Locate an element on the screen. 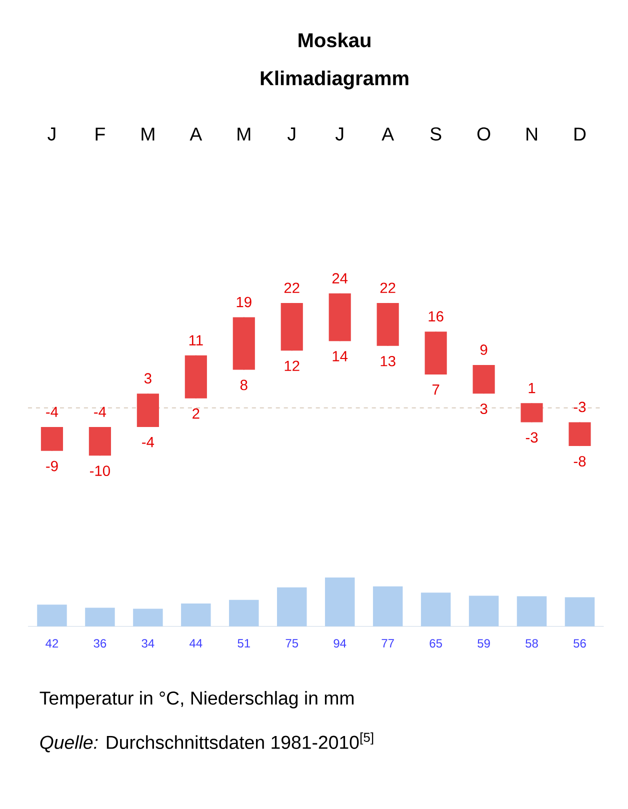  x-tick-label: D is located at coordinates (580, 134).